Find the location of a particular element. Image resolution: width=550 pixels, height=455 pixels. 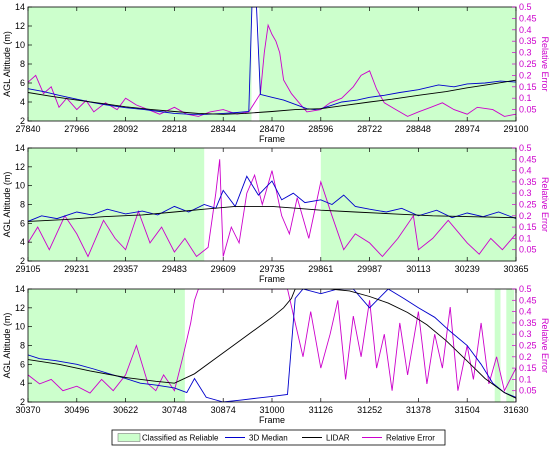

x-tick-label: 27966 is located at coordinates (76, 129).